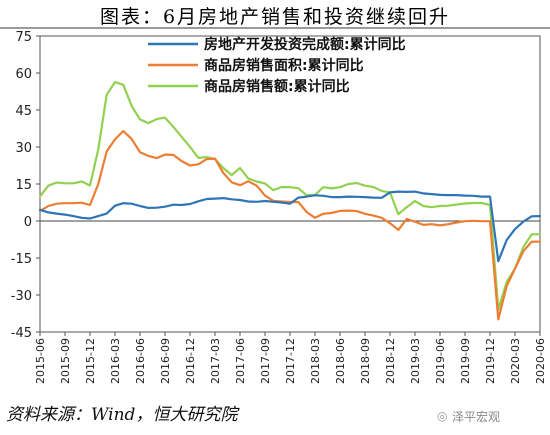  Describe the element at coordinates (140, 361) in the screenshot. I see `x-tick-label: 2016-06` at that location.